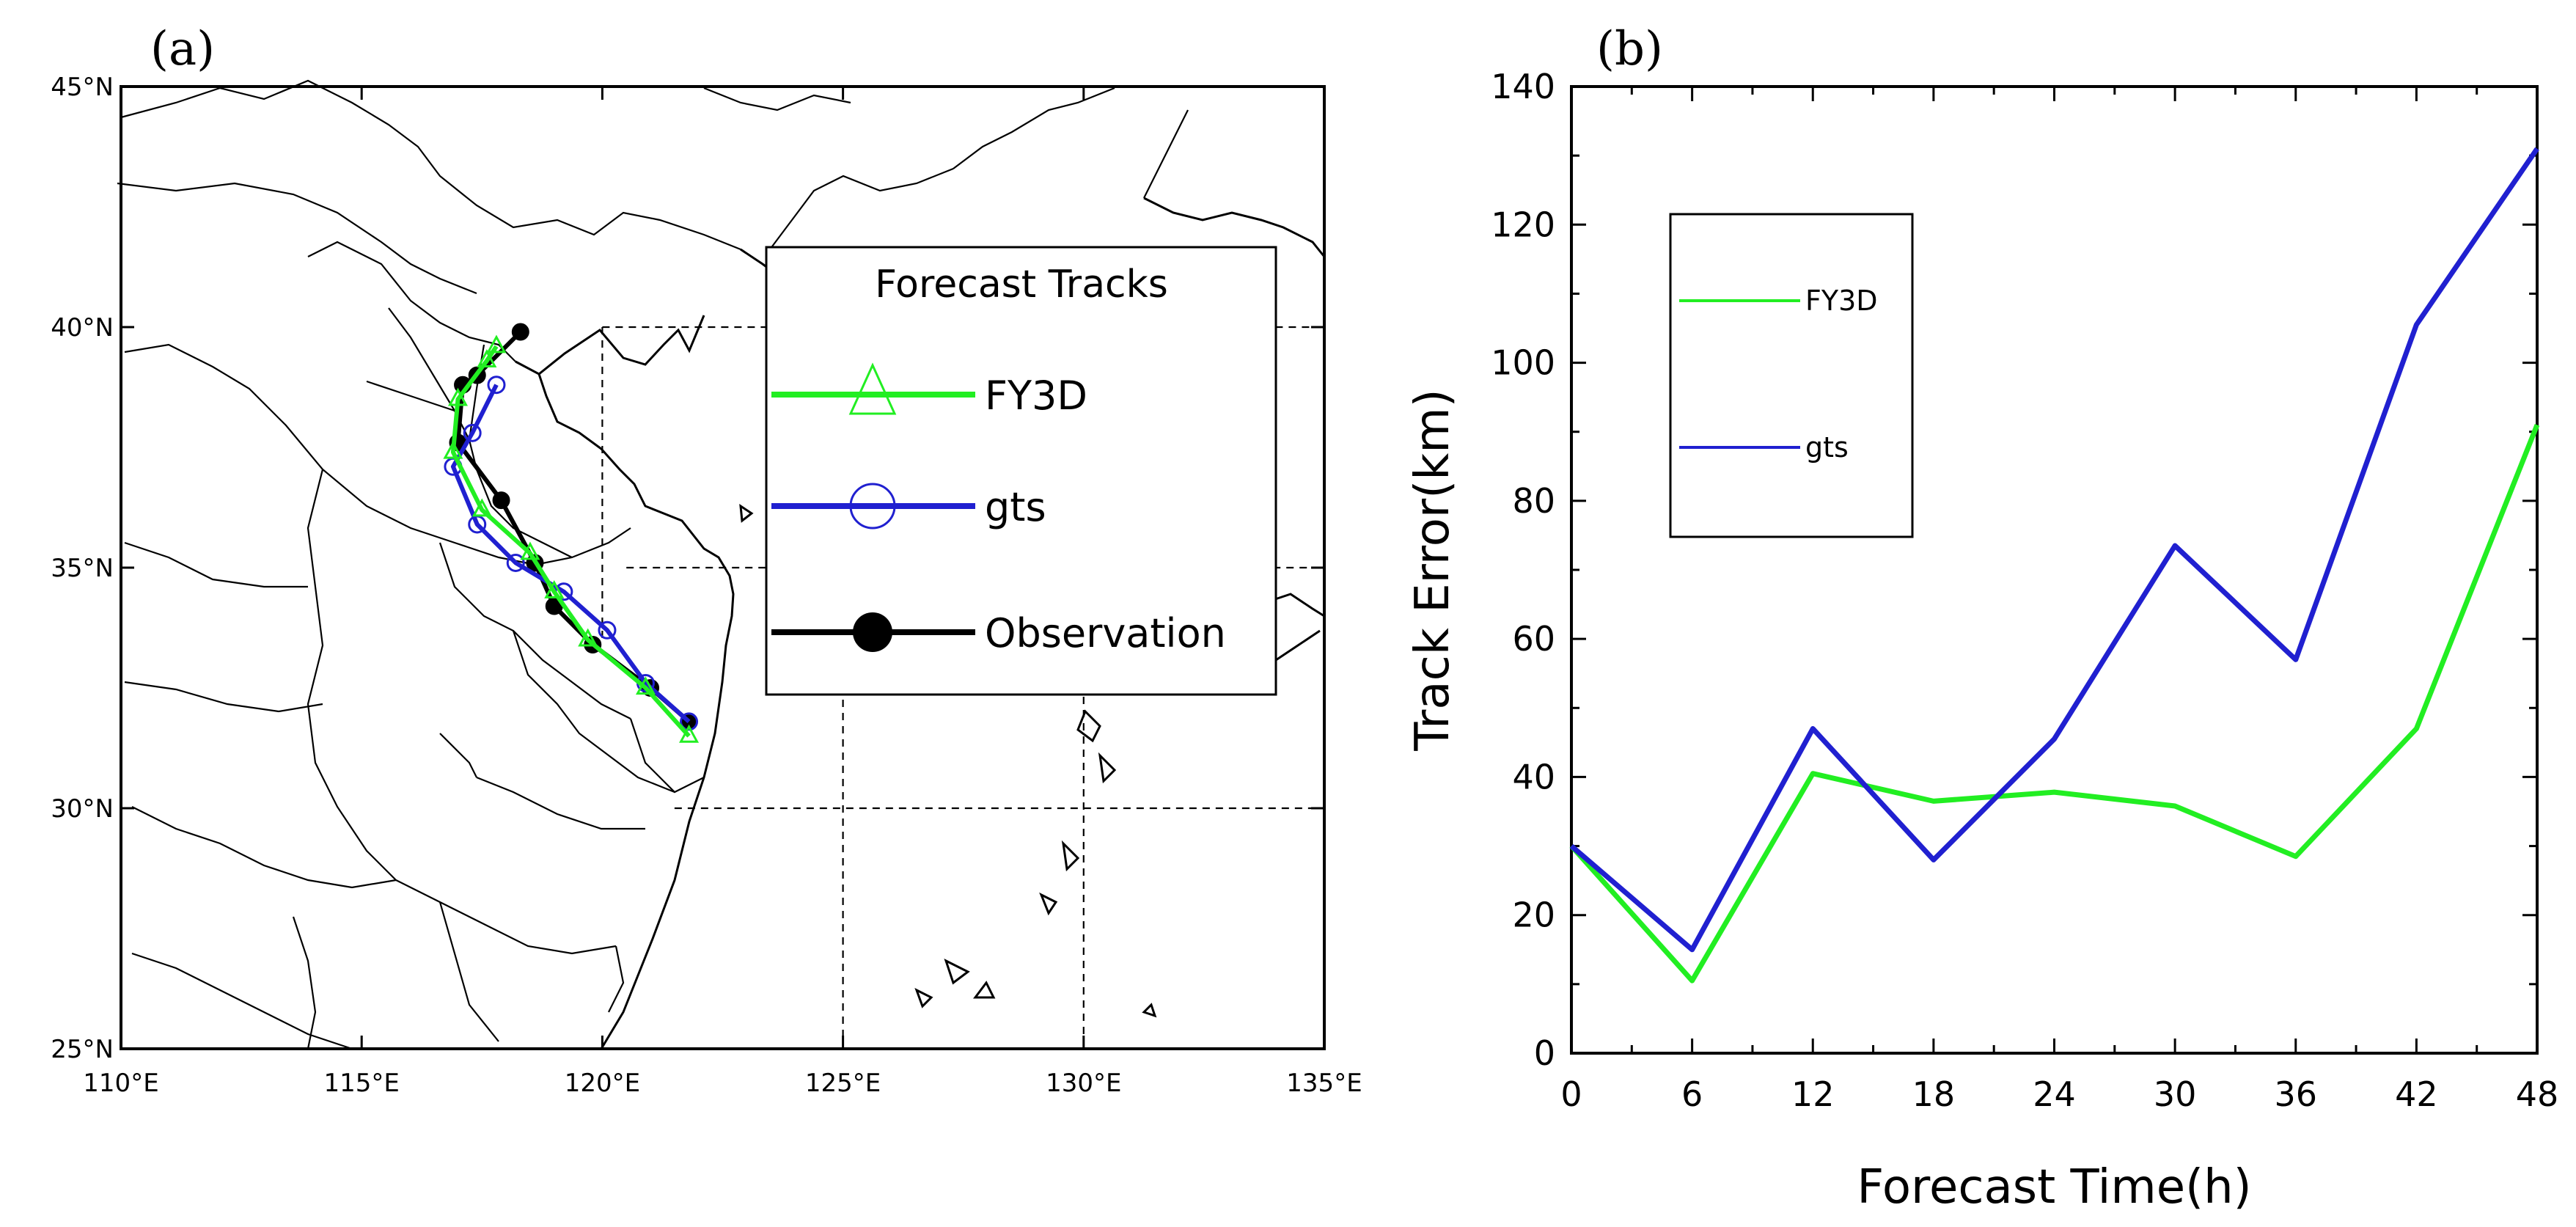  Describe the element at coordinates (183, 49) in the screenshot. I see `panel-a-label: (a)` at that location.